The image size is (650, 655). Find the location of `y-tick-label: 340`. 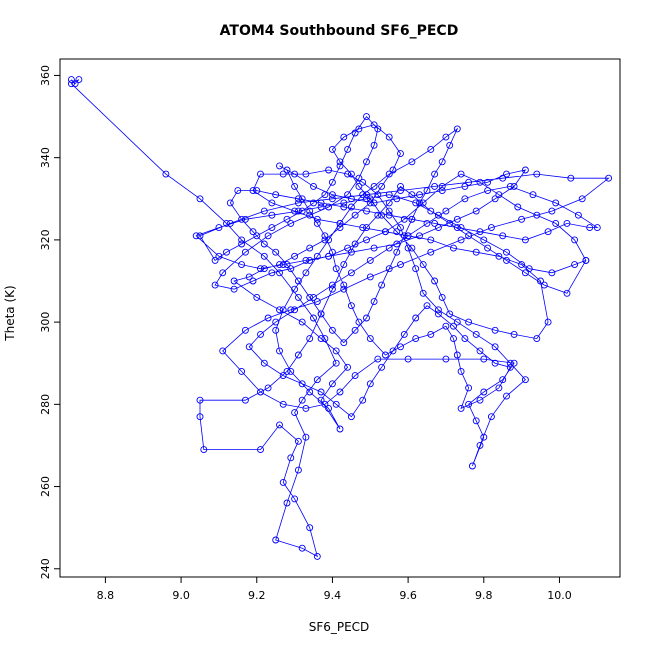

y-tick-label: 340 is located at coordinates (45, 157).